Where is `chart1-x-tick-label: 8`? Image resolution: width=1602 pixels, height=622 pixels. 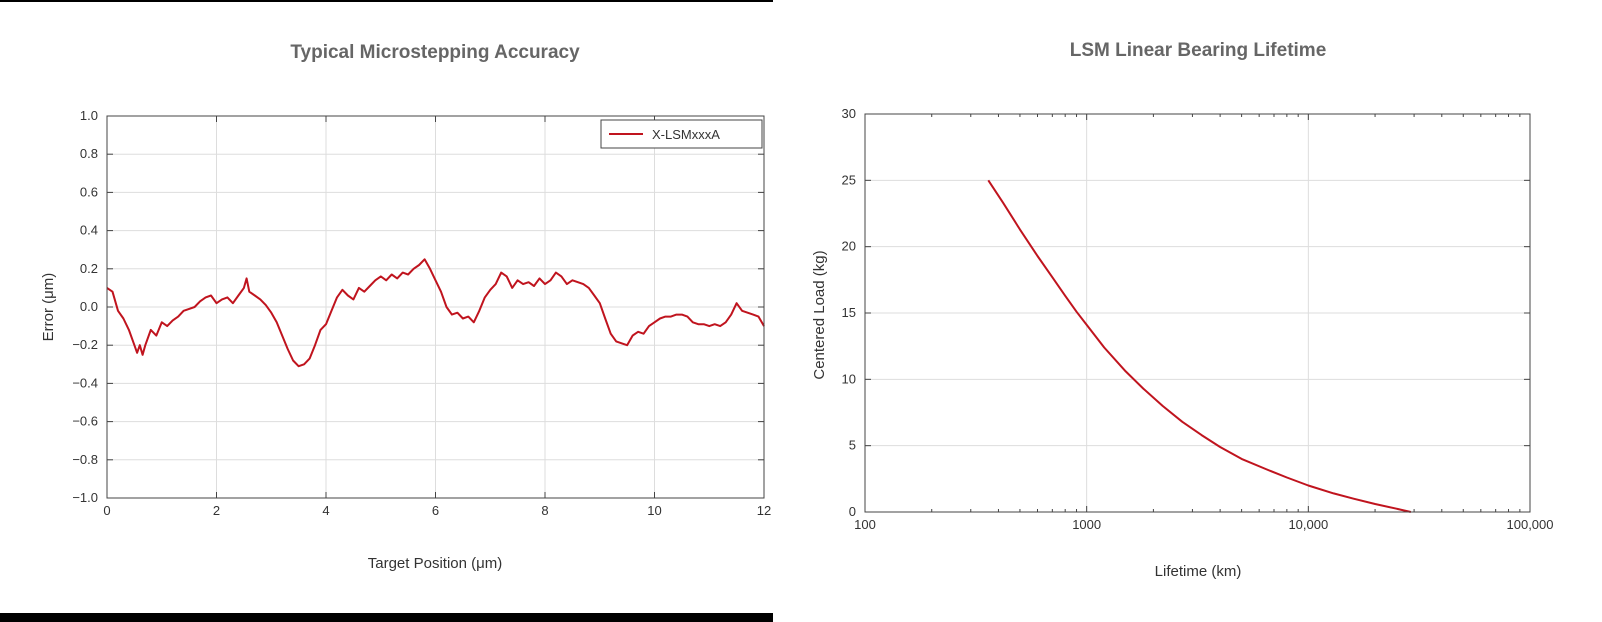 chart1-x-tick-label: 8 is located at coordinates (544, 510).